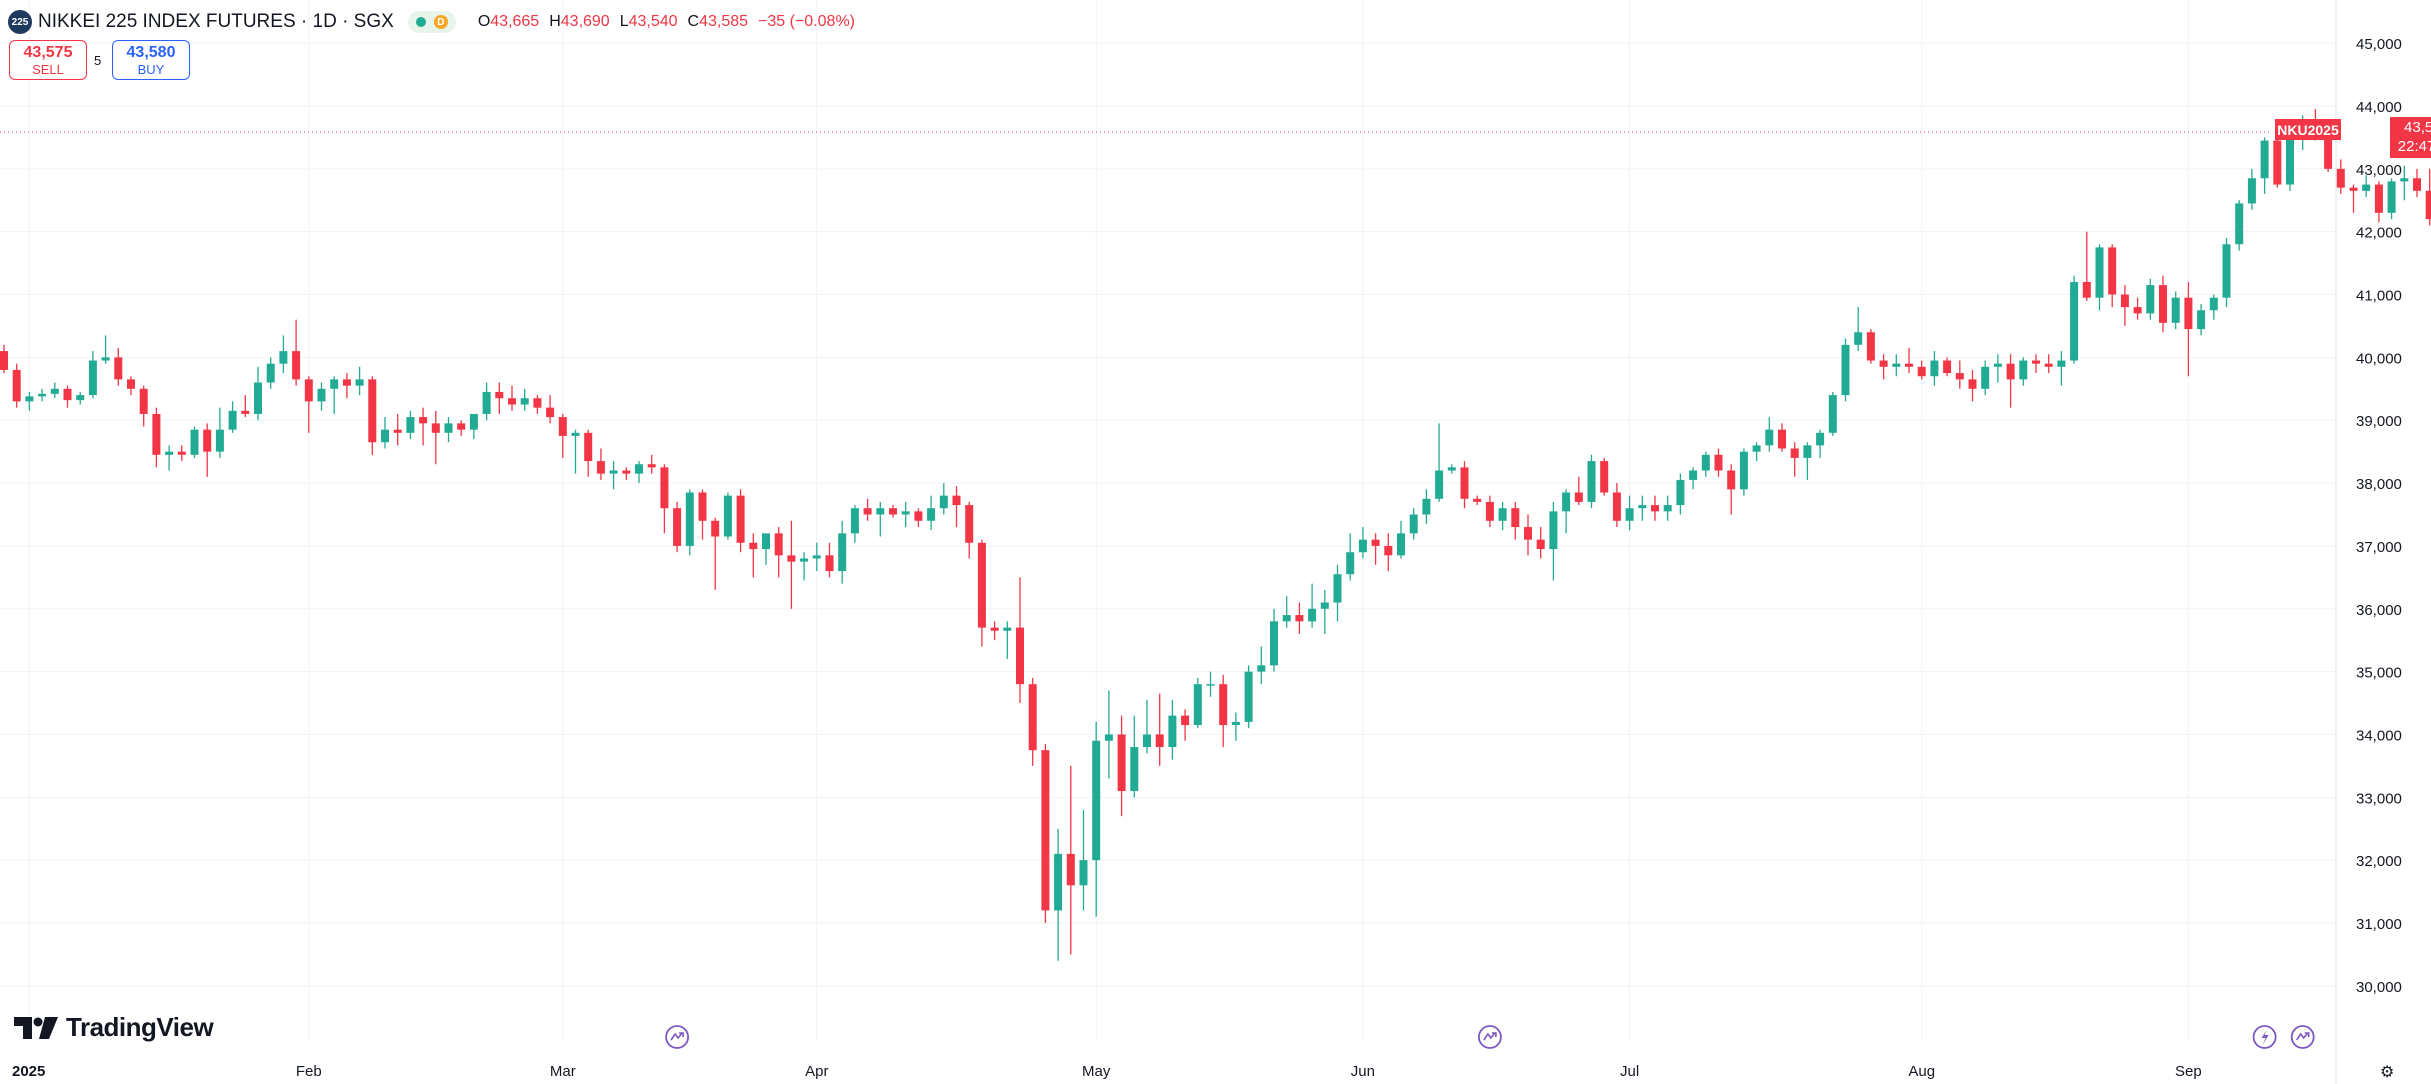 Image resolution: width=2431 pixels, height=1084 pixels. What do you see at coordinates (216, 21) in the screenshot?
I see `symbol-title: NIKKEI 225 INDEX FUTURES · 1D · SGX` at bounding box center [216, 21].